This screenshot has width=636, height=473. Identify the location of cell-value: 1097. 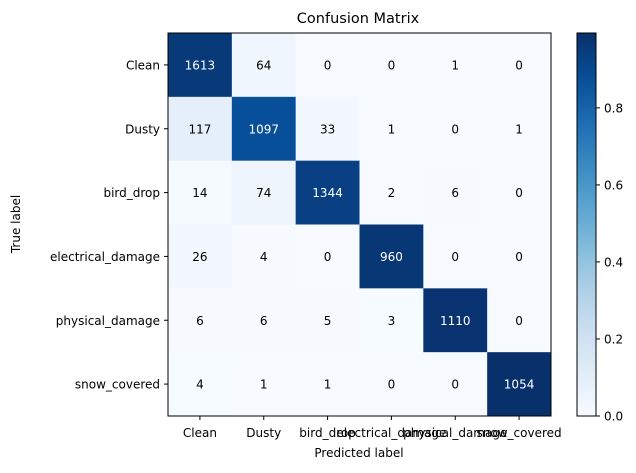
(263, 129).